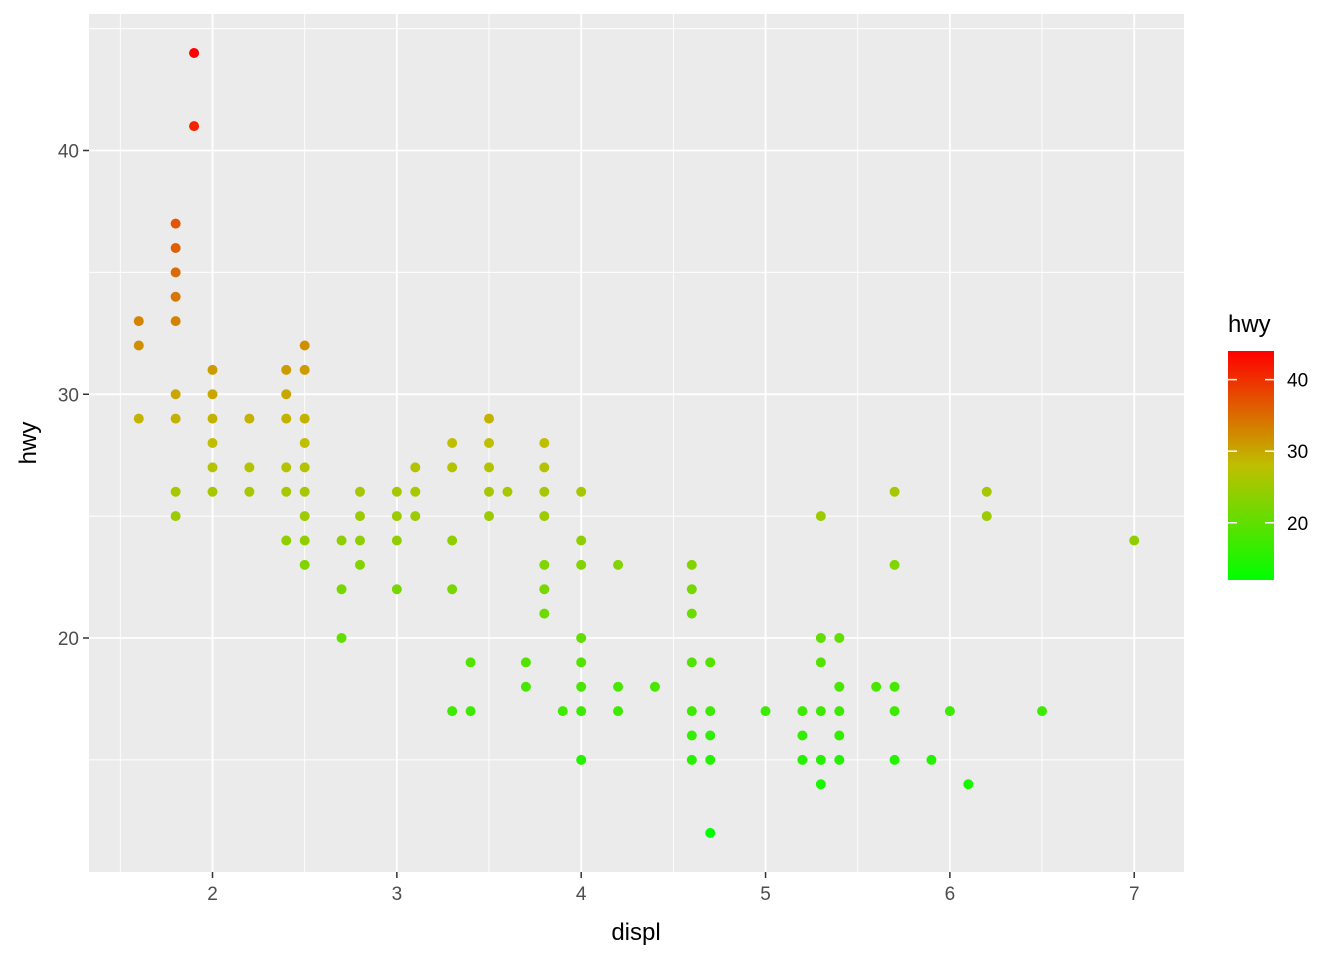  I want to click on x-tick-label: 5, so click(765, 894).